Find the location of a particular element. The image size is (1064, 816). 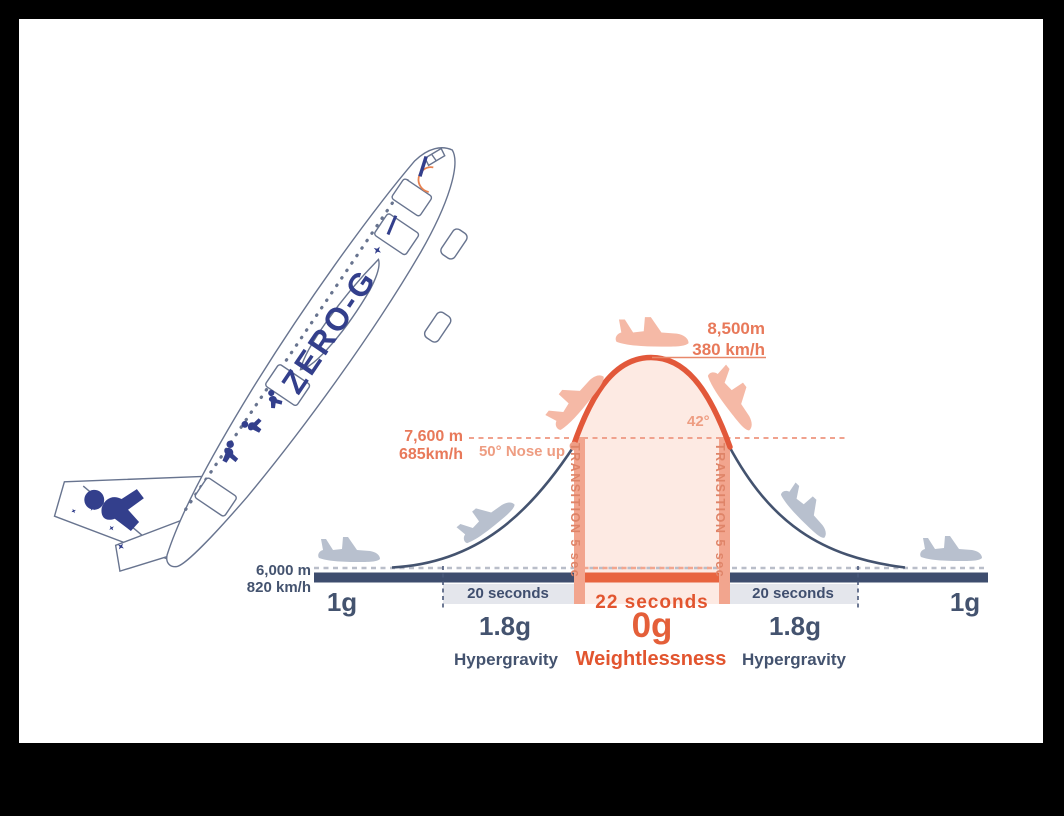

peak-speed-label: 380 km/h is located at coordinates (728, 349).